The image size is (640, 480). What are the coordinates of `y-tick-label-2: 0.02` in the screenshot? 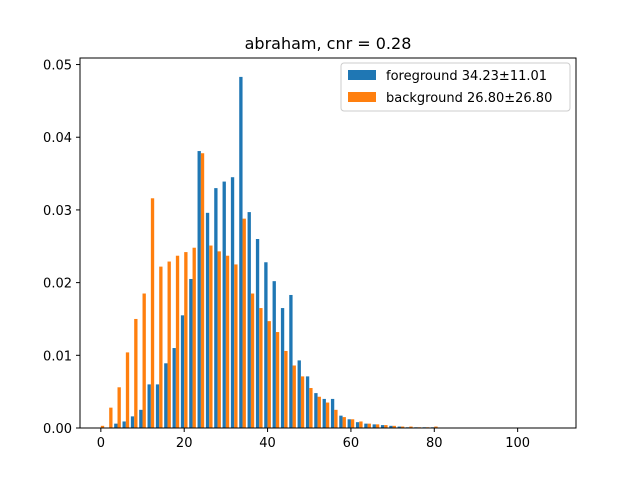 It's located at (57, 284).